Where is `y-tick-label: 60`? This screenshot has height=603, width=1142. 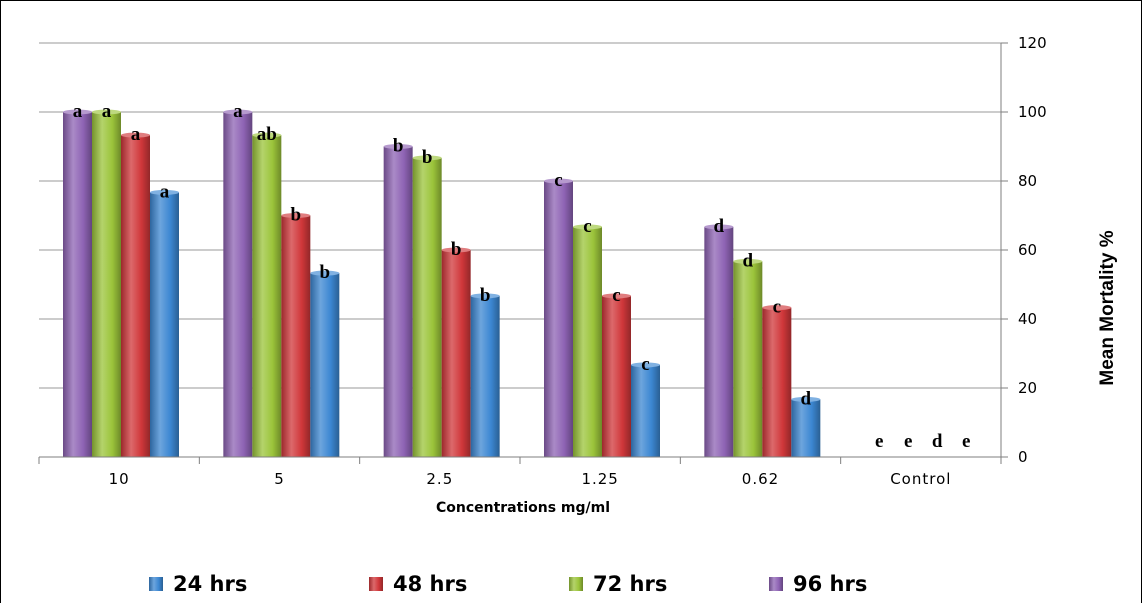
y-tick-label: 60 is located at coordinates (1027, 250).